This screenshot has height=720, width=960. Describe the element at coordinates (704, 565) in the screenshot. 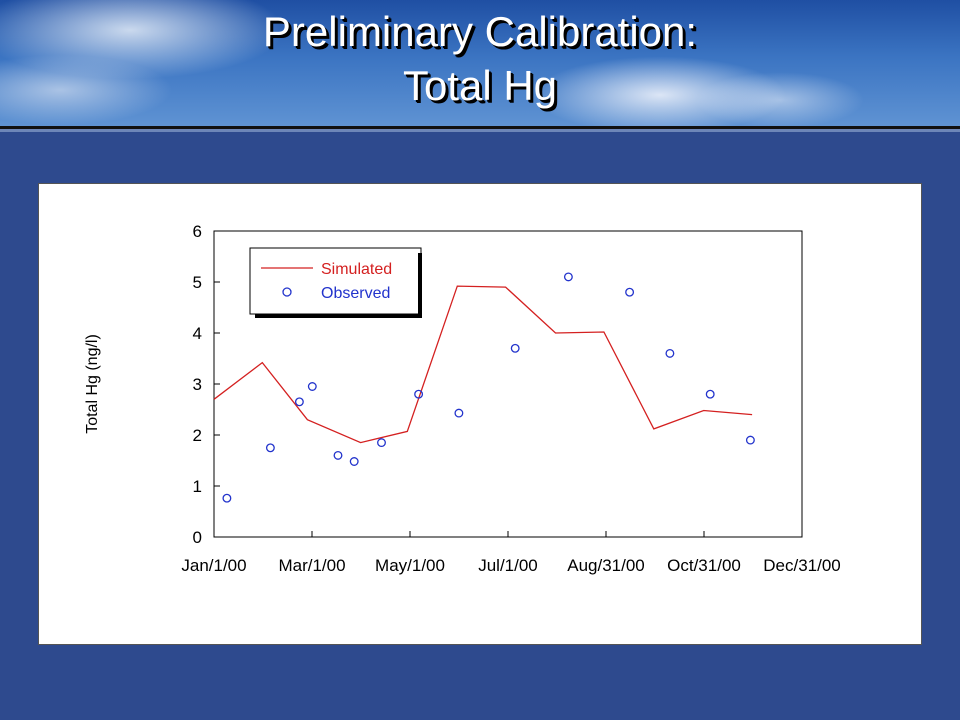

I see `x-tick-label: Oct/31/00` at that location.